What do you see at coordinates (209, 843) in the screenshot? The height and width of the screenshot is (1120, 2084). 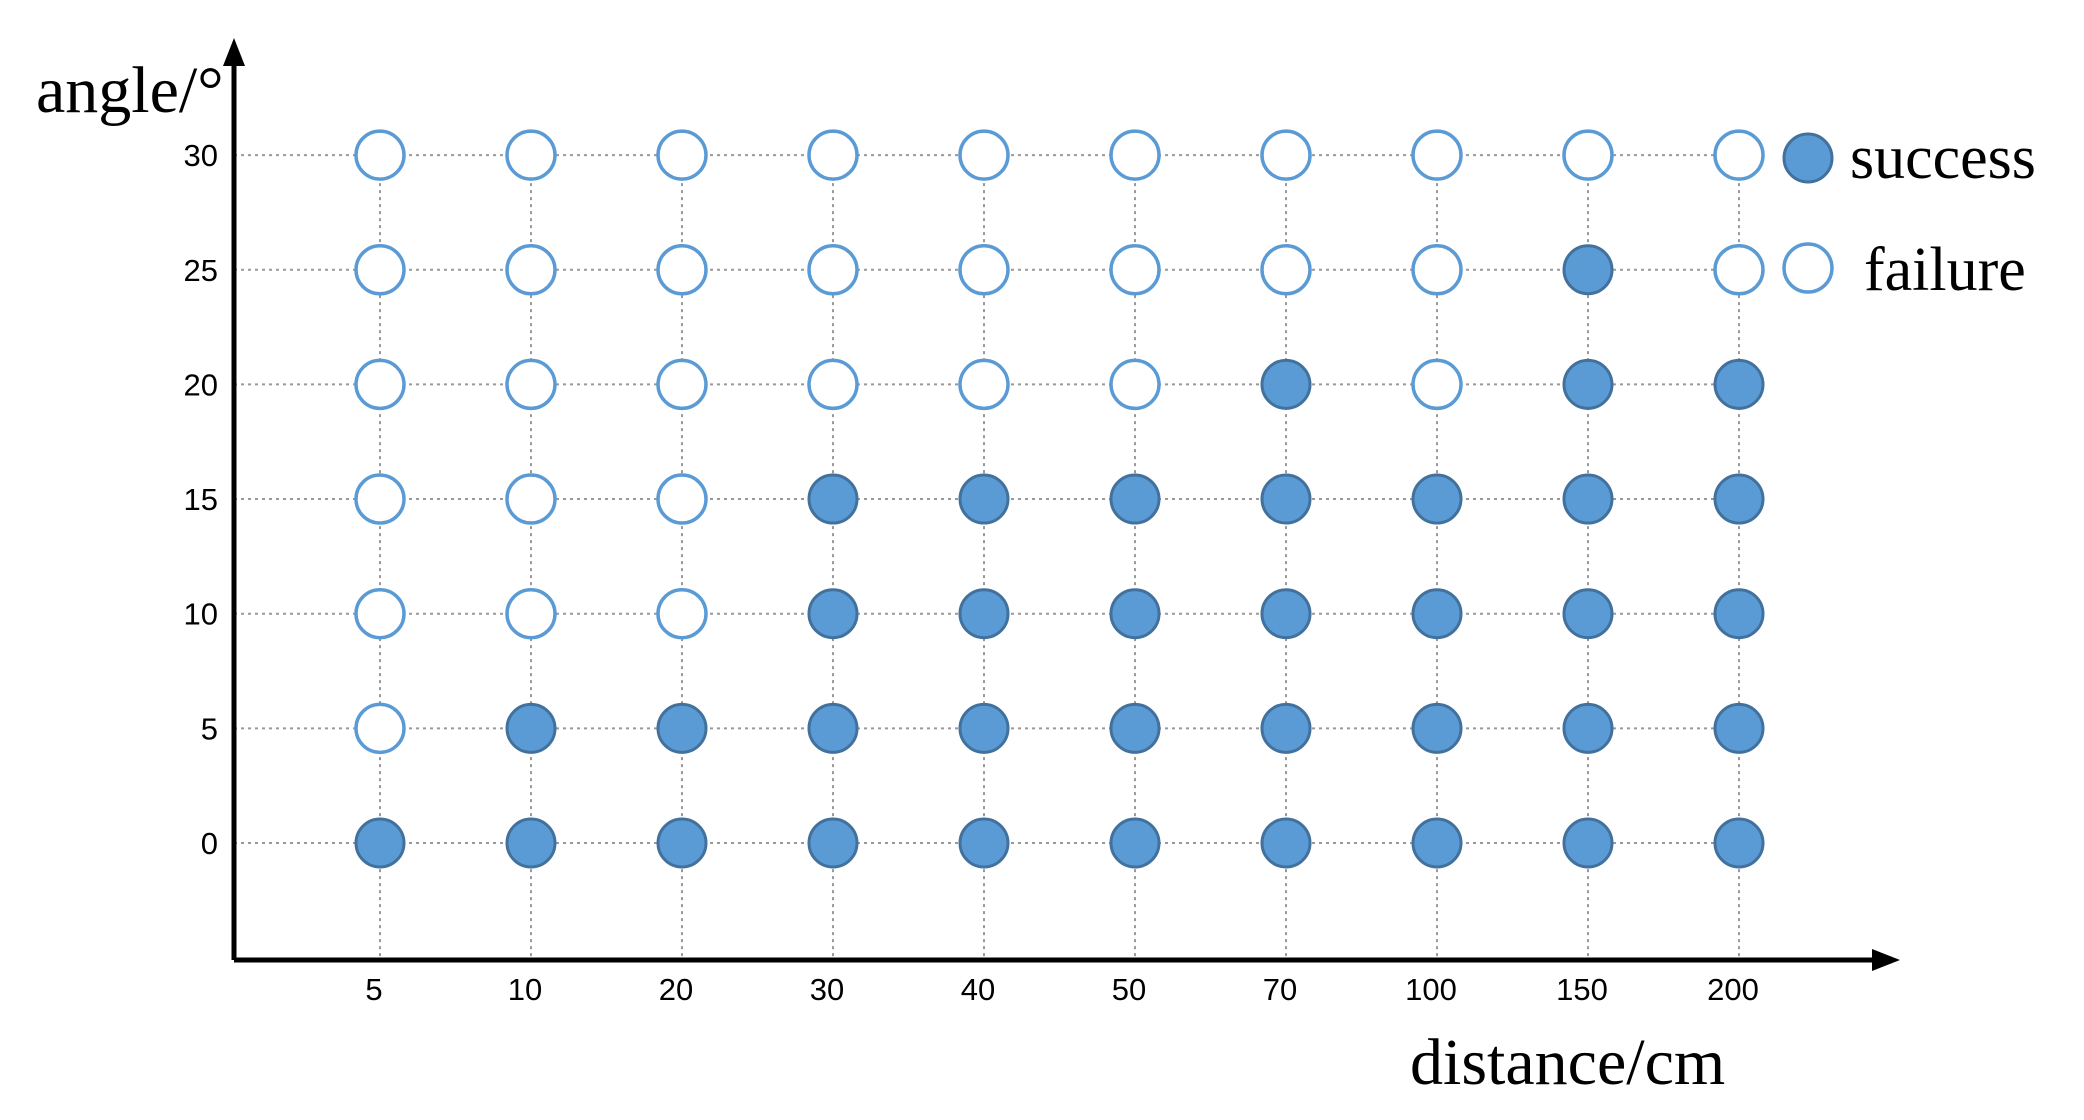 I see `y-tick-label: 0` at bounding box center [209, 843].